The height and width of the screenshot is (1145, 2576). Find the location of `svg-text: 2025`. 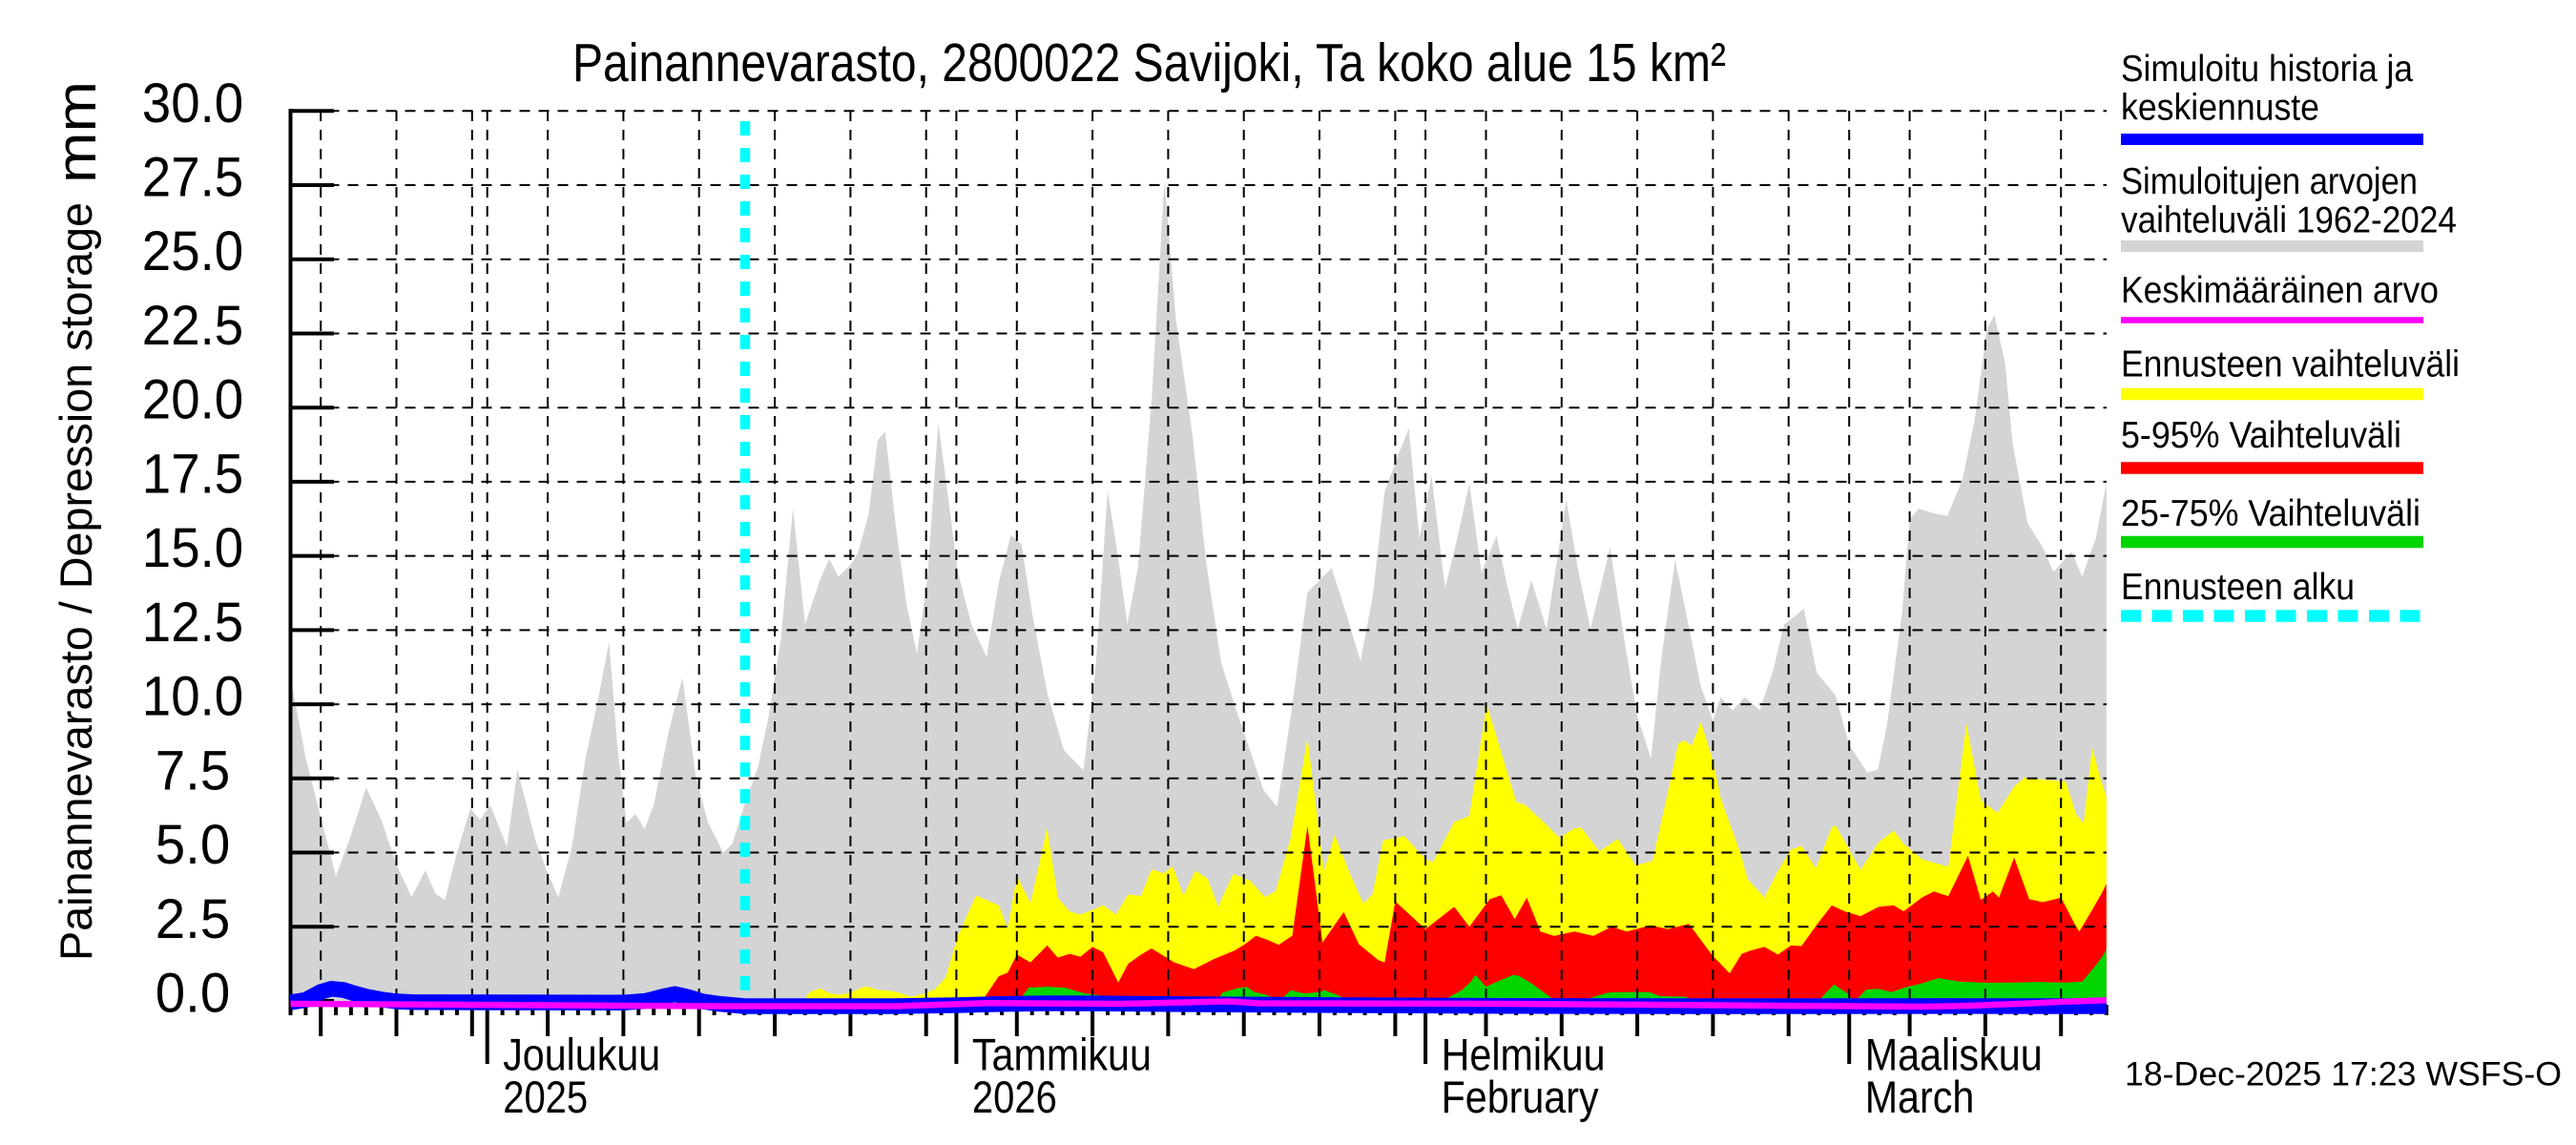

svg-text: 2025 is located at coordinates (545, 1097).